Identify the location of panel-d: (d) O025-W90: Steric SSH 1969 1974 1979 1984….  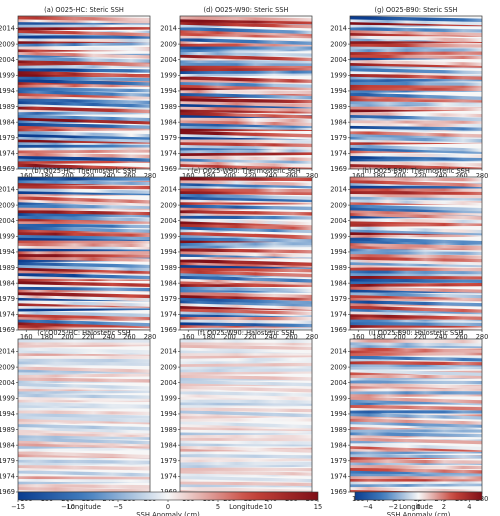
(239, 93).